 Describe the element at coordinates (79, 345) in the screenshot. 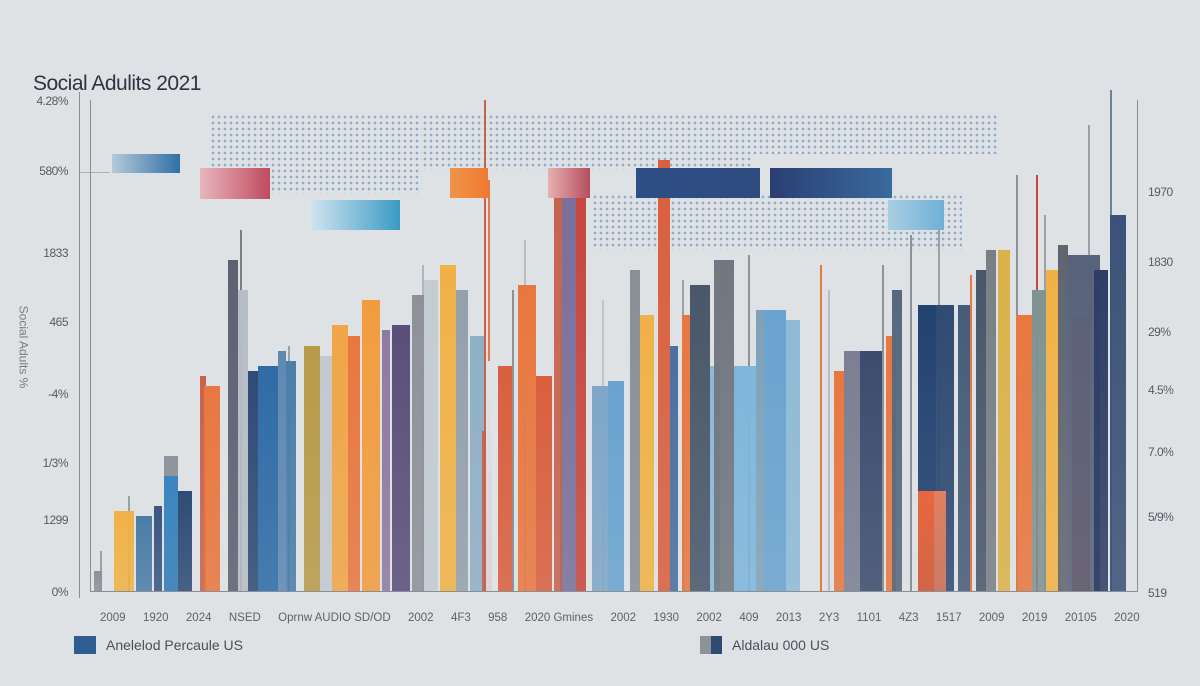

I see `y-axis-left-line` at that location.